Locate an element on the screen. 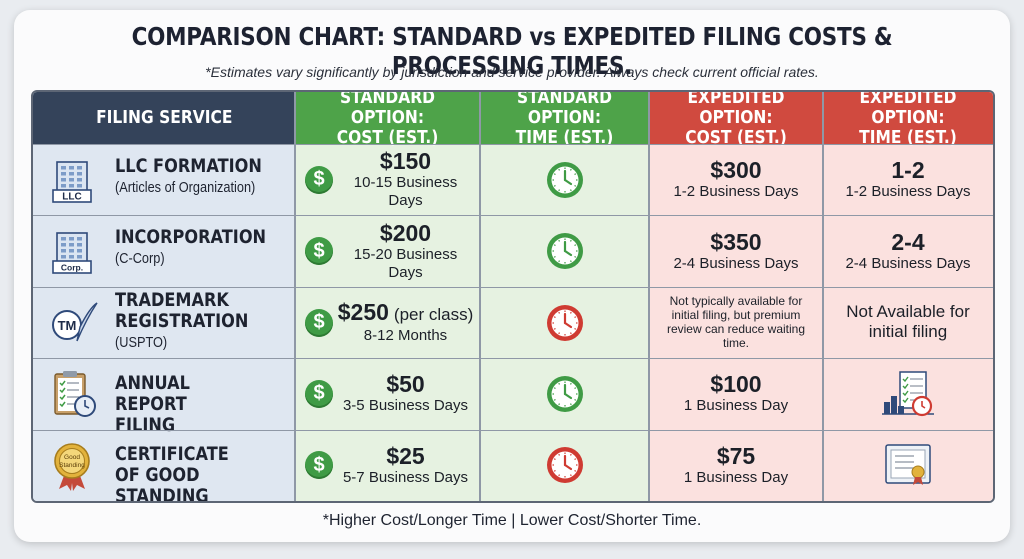 The height and width of the screenshot is (559, 1024). expedited-cost: $350 is located at coordinates (736, 241).